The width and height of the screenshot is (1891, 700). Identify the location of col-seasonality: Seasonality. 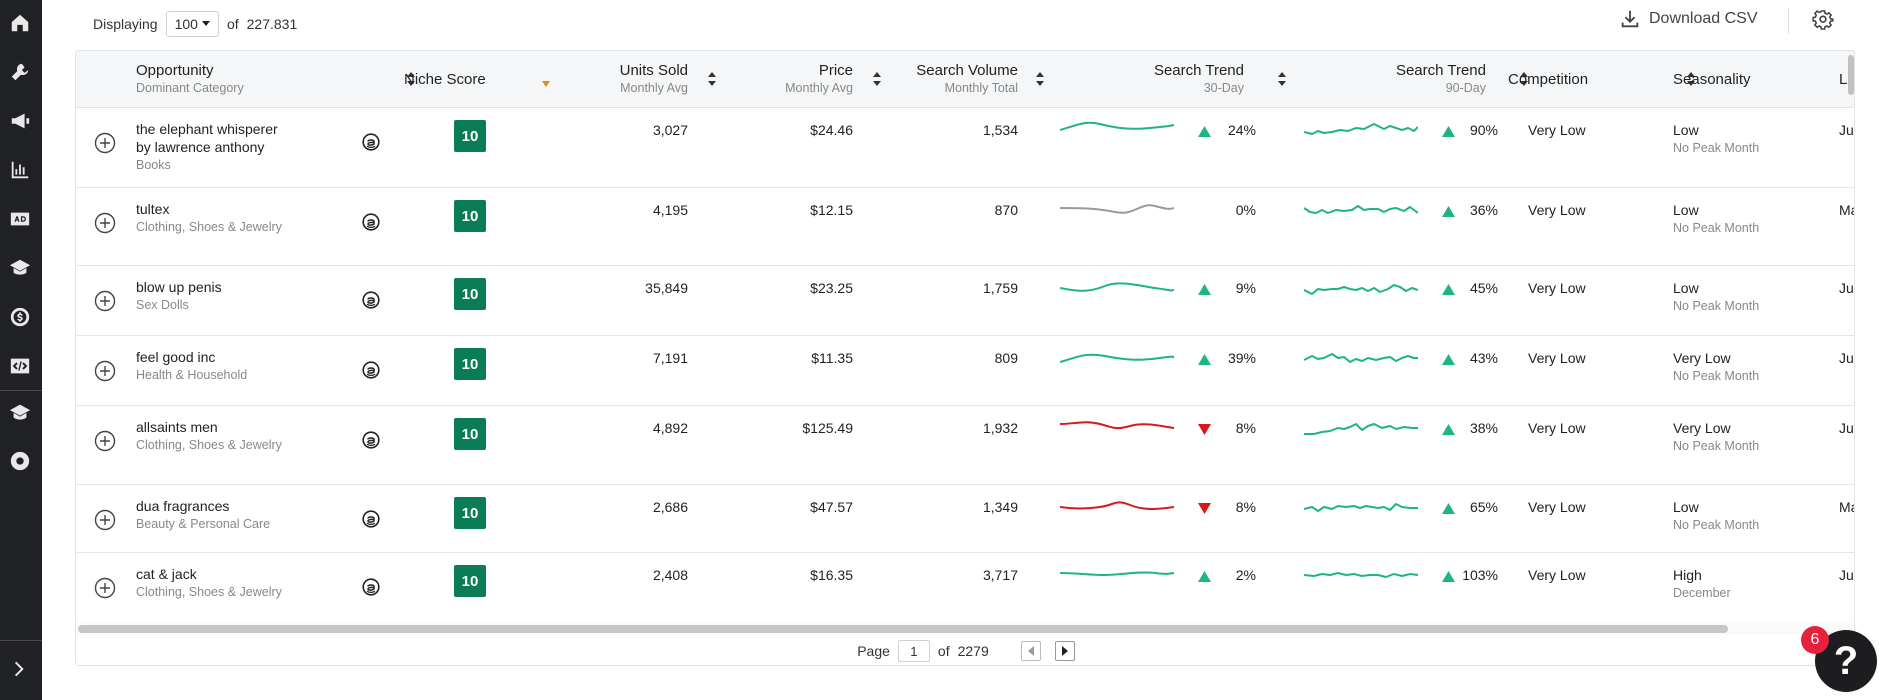
(1712, 80).